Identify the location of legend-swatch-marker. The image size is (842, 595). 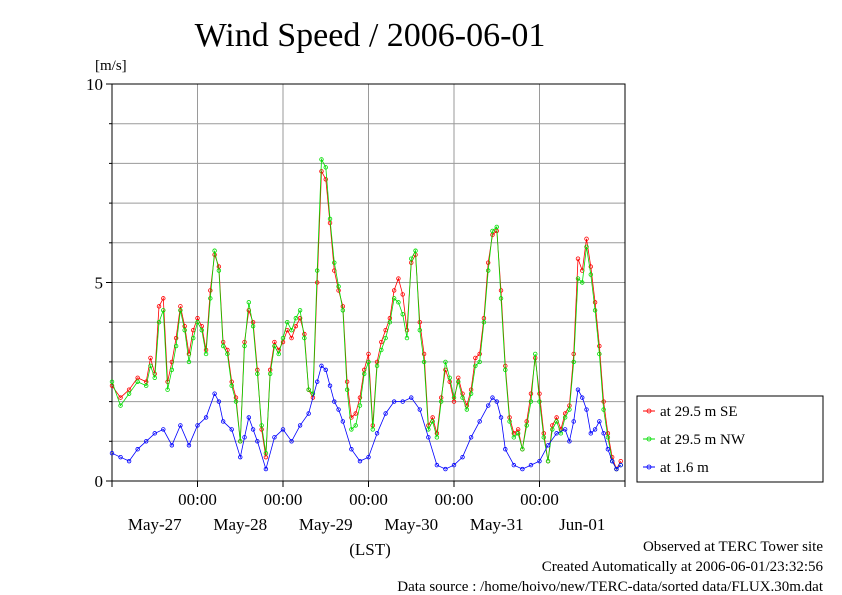
(649, 411).